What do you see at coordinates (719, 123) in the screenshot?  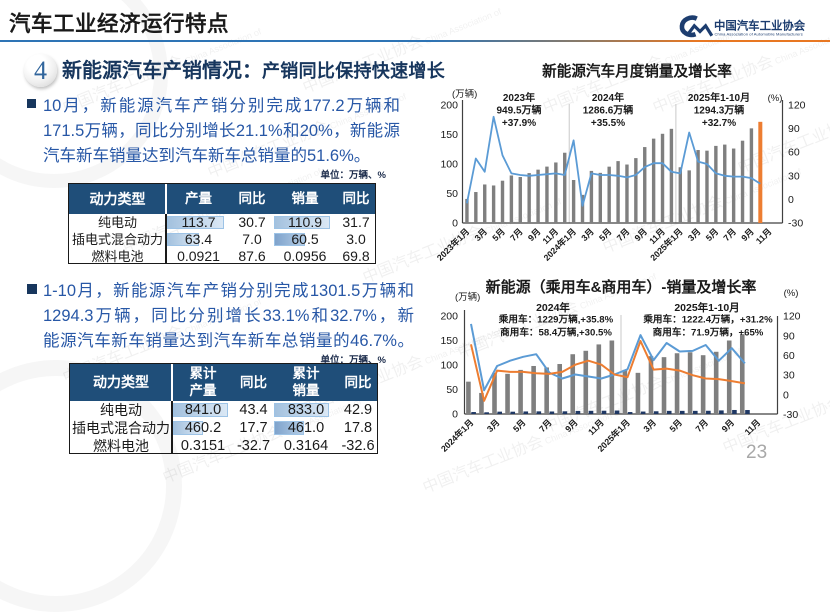 I see `svg-text: +32.7%` at bounding box center [719, 123].